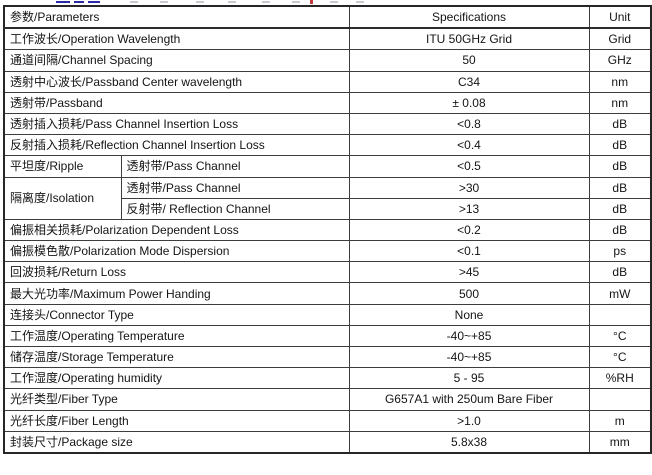  What do you see at coordinates (469, 230) in the screenshot?
I see `spec-cell: <0.2` at bounding box center [469, 230].